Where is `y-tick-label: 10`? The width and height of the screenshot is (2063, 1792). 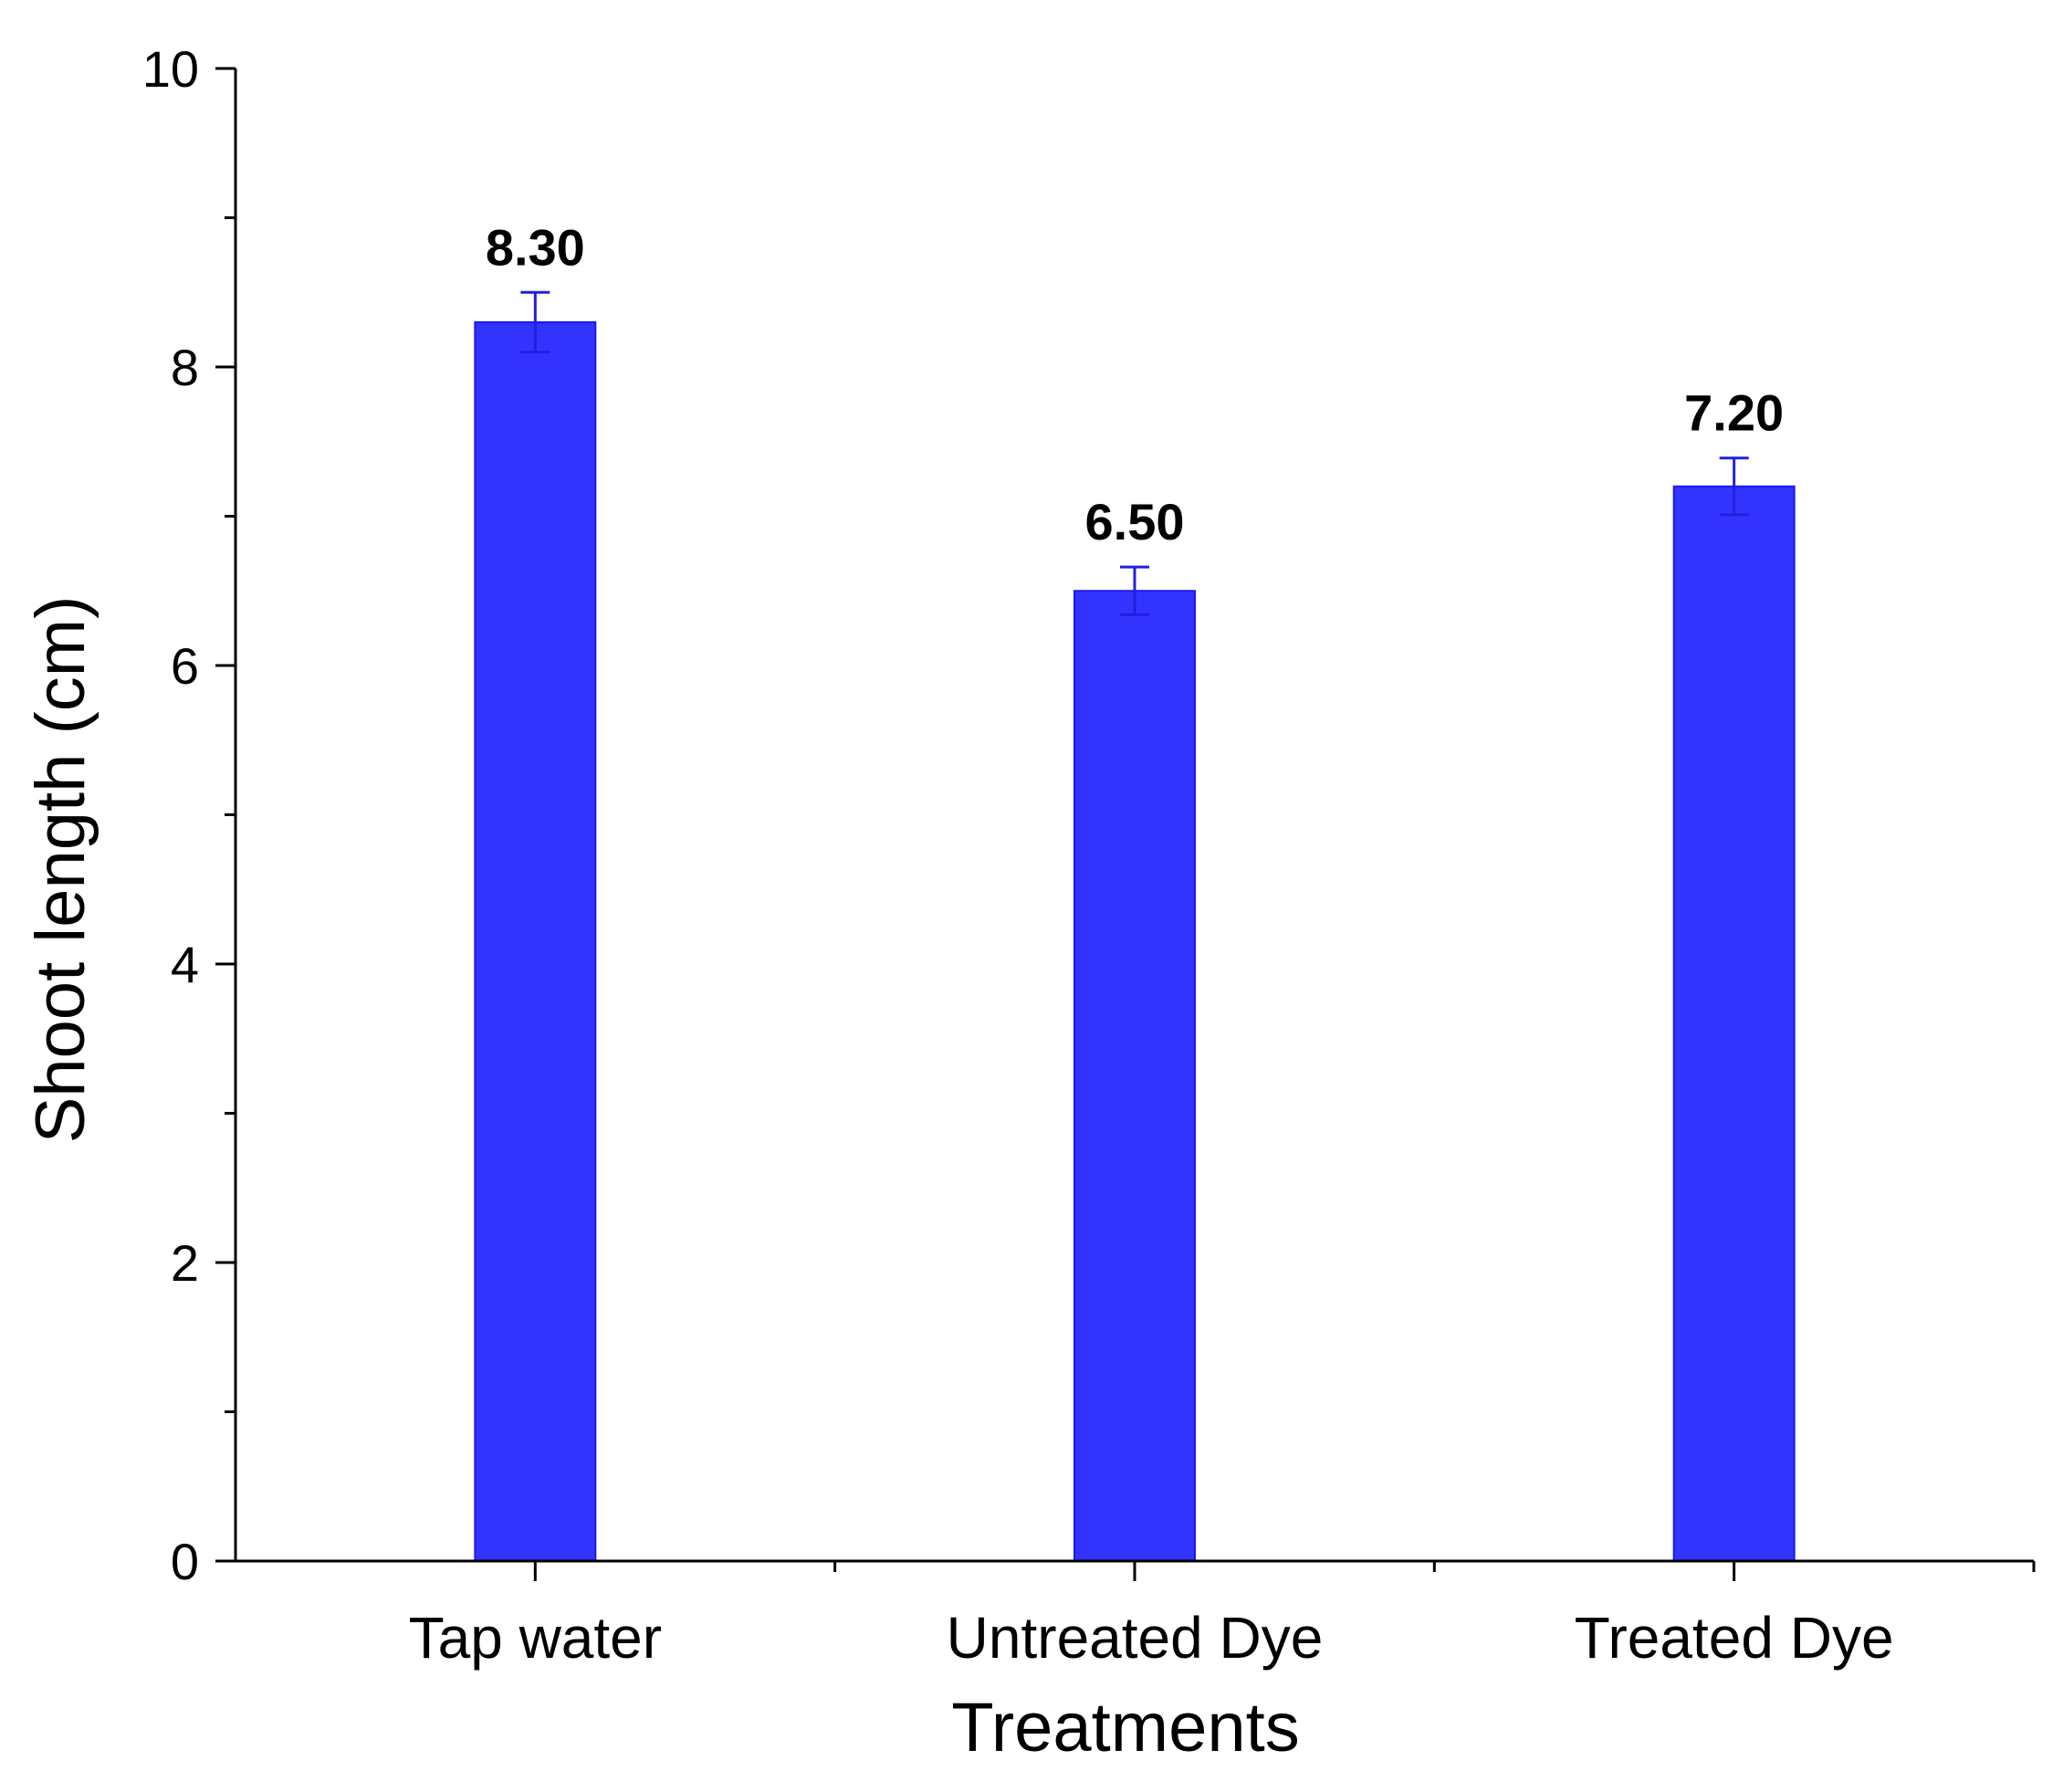 y-tick-label: 10 is located at coordinates (170, 69).